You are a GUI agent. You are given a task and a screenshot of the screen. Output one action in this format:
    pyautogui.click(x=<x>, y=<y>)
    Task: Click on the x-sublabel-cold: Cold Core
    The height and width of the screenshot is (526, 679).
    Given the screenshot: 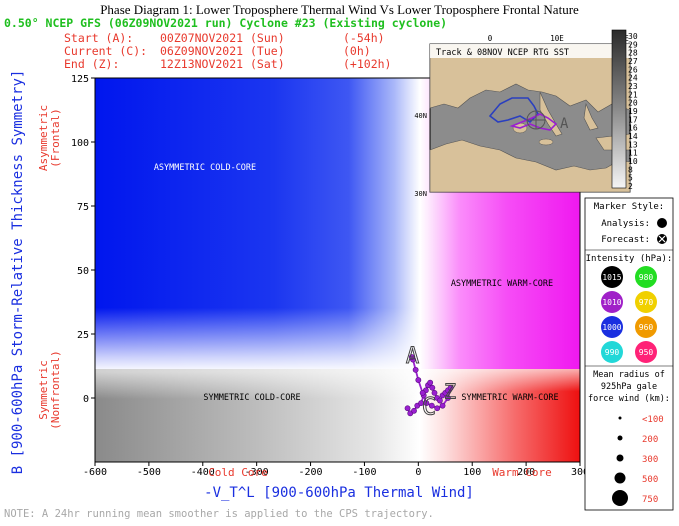 What is the action you would take?
    pyautogui.click(x=238, y=472)
    